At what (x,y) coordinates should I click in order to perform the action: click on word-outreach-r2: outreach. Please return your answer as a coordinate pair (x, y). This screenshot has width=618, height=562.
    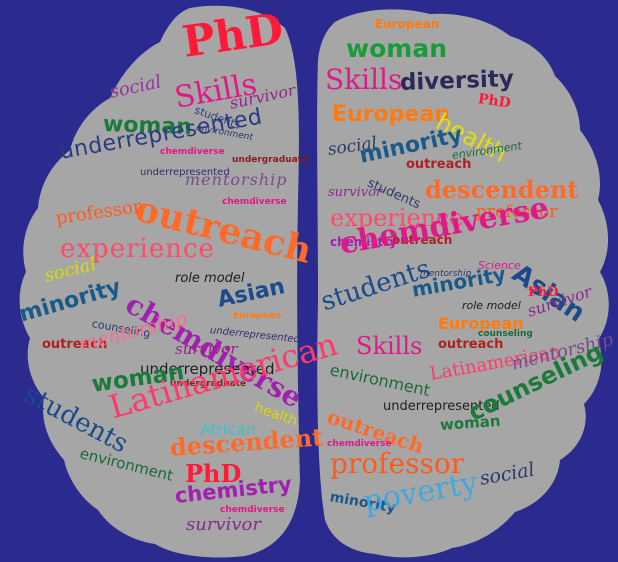
    Looking at the image, I should click on (422, 240).